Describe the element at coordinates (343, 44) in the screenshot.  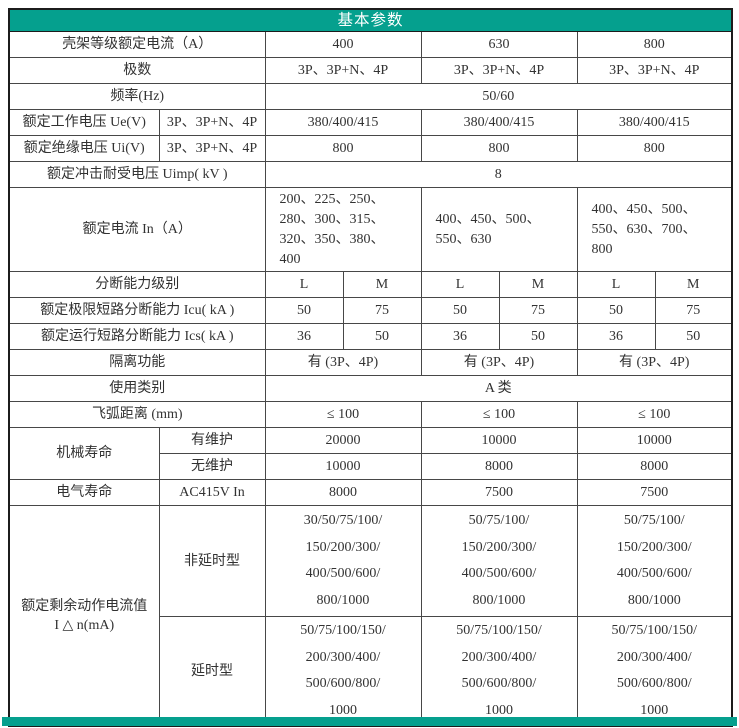
I see `frame-rating-400: 400` at that location.